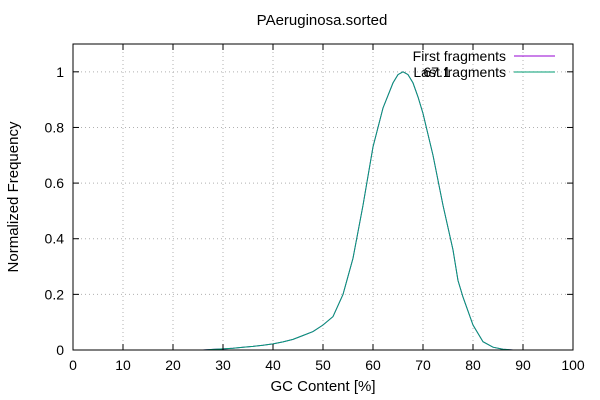 This screenshot has height=400, width=600. I want to click on x-tick-label: 100, so click(573, 365).